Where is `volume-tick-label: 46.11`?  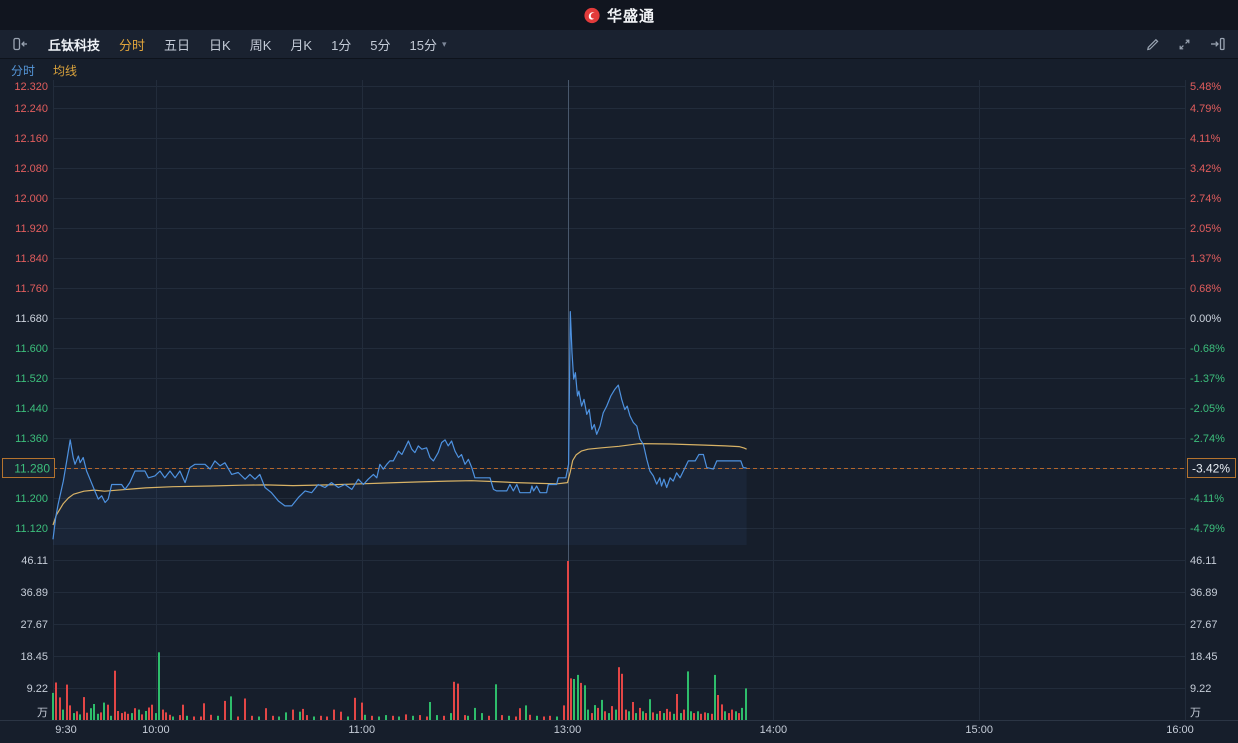 volume-tick-label: 46.11 is located at coordinates (1203, 561).